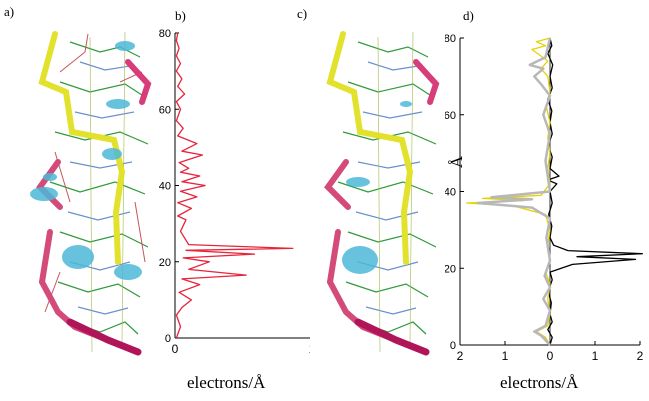 Image resolution: width=649 pixels, height=401 pixels. I want to click on panel-label-d: d), so click(468, 15).